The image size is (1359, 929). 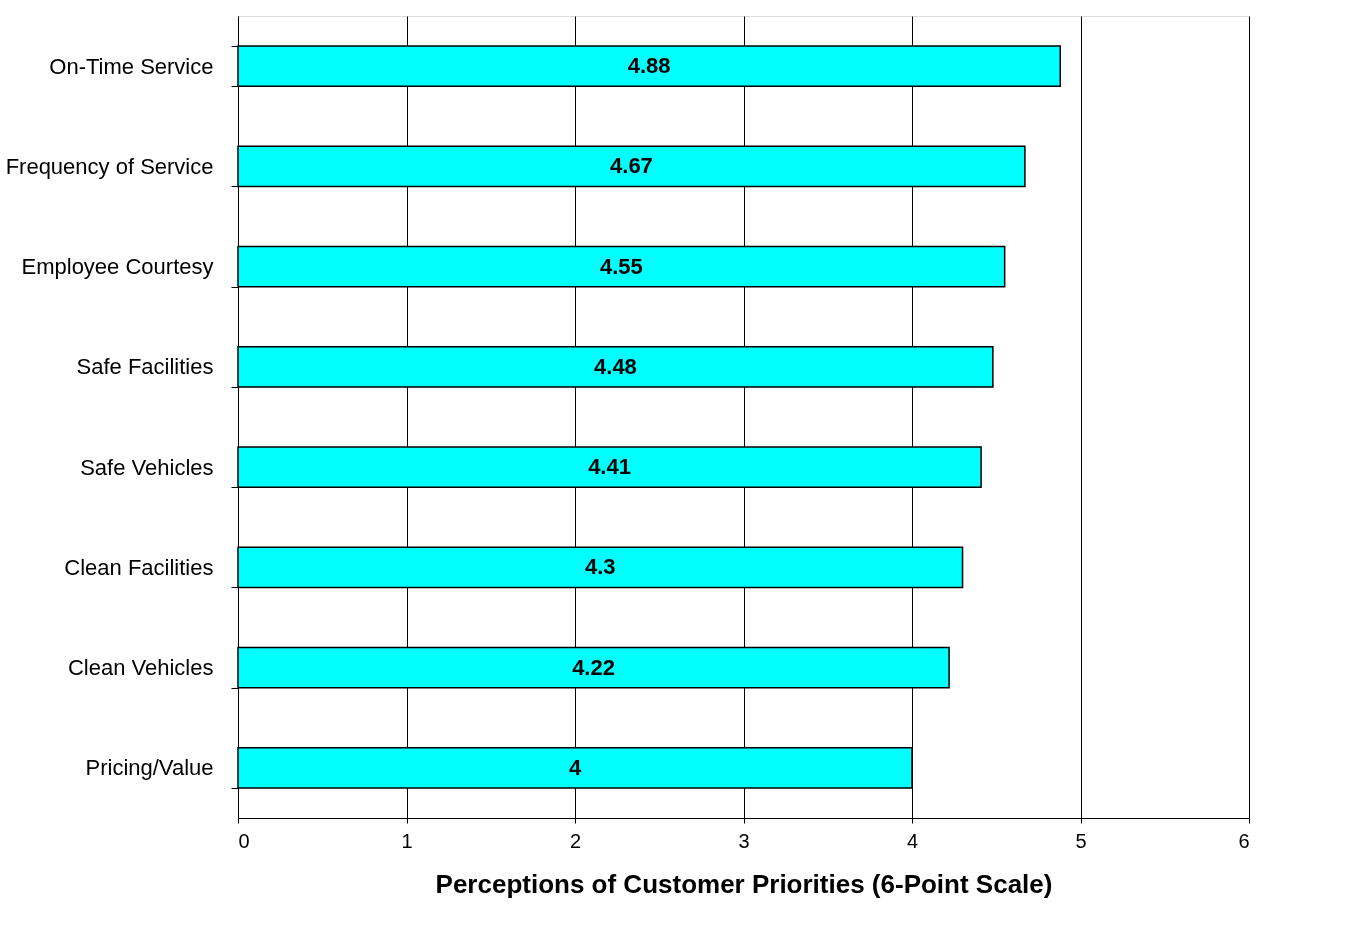 I want to click on y-tick-label: Pricing/Value, so click(x=149, y=768).